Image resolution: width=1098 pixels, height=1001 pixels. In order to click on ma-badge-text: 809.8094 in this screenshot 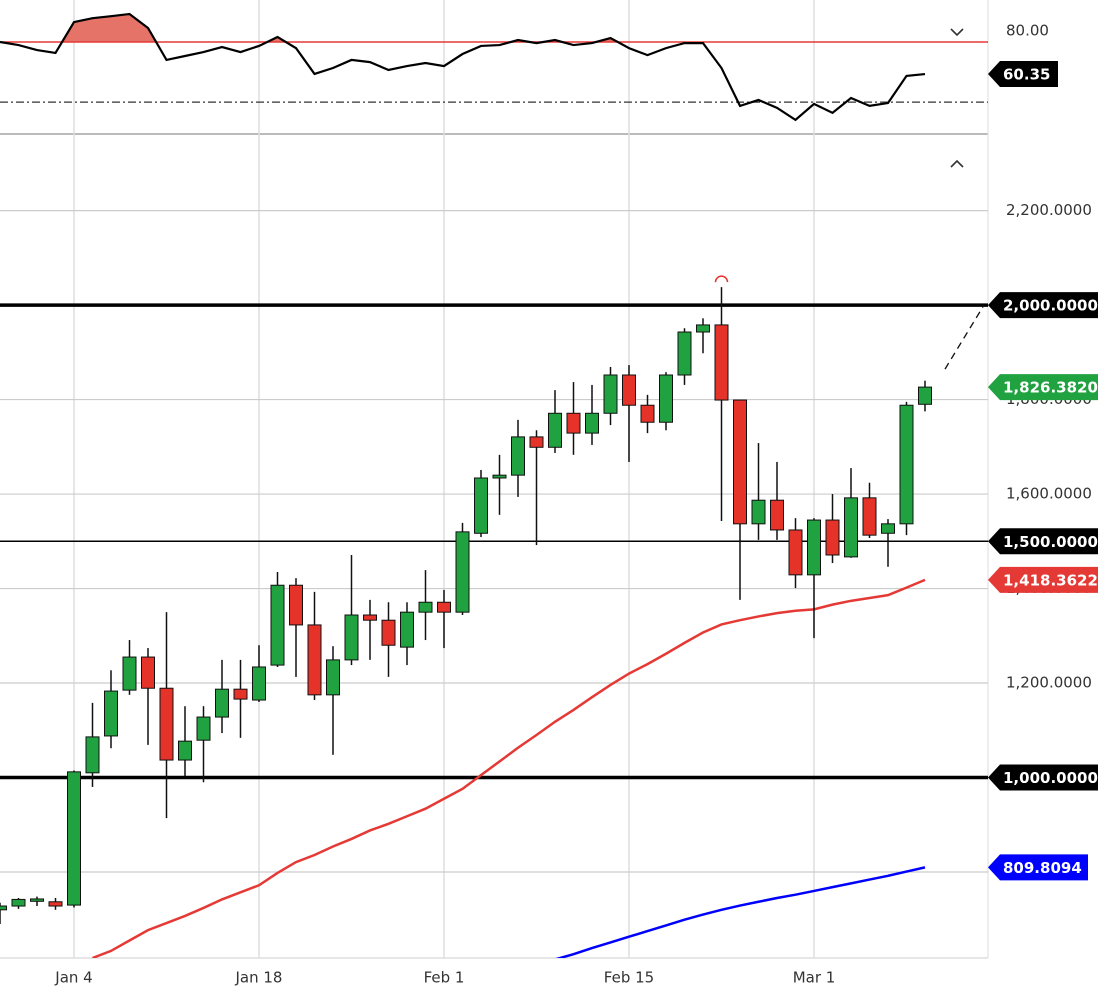, I will do `click(1042, 868)`.